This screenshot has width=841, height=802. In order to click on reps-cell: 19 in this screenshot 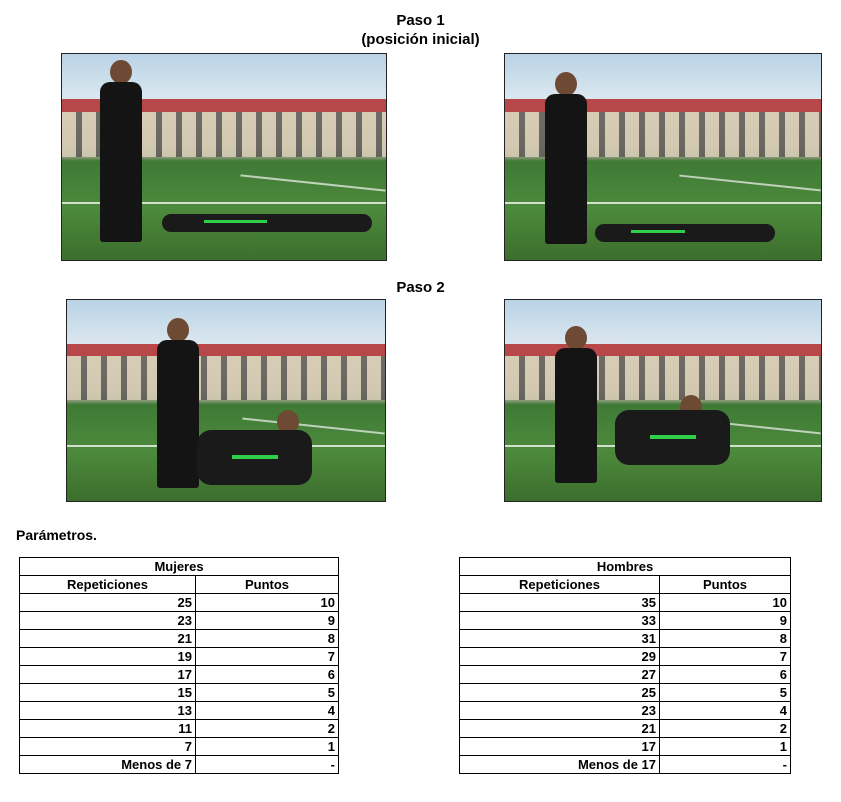, I will do `click(107, 656)`.